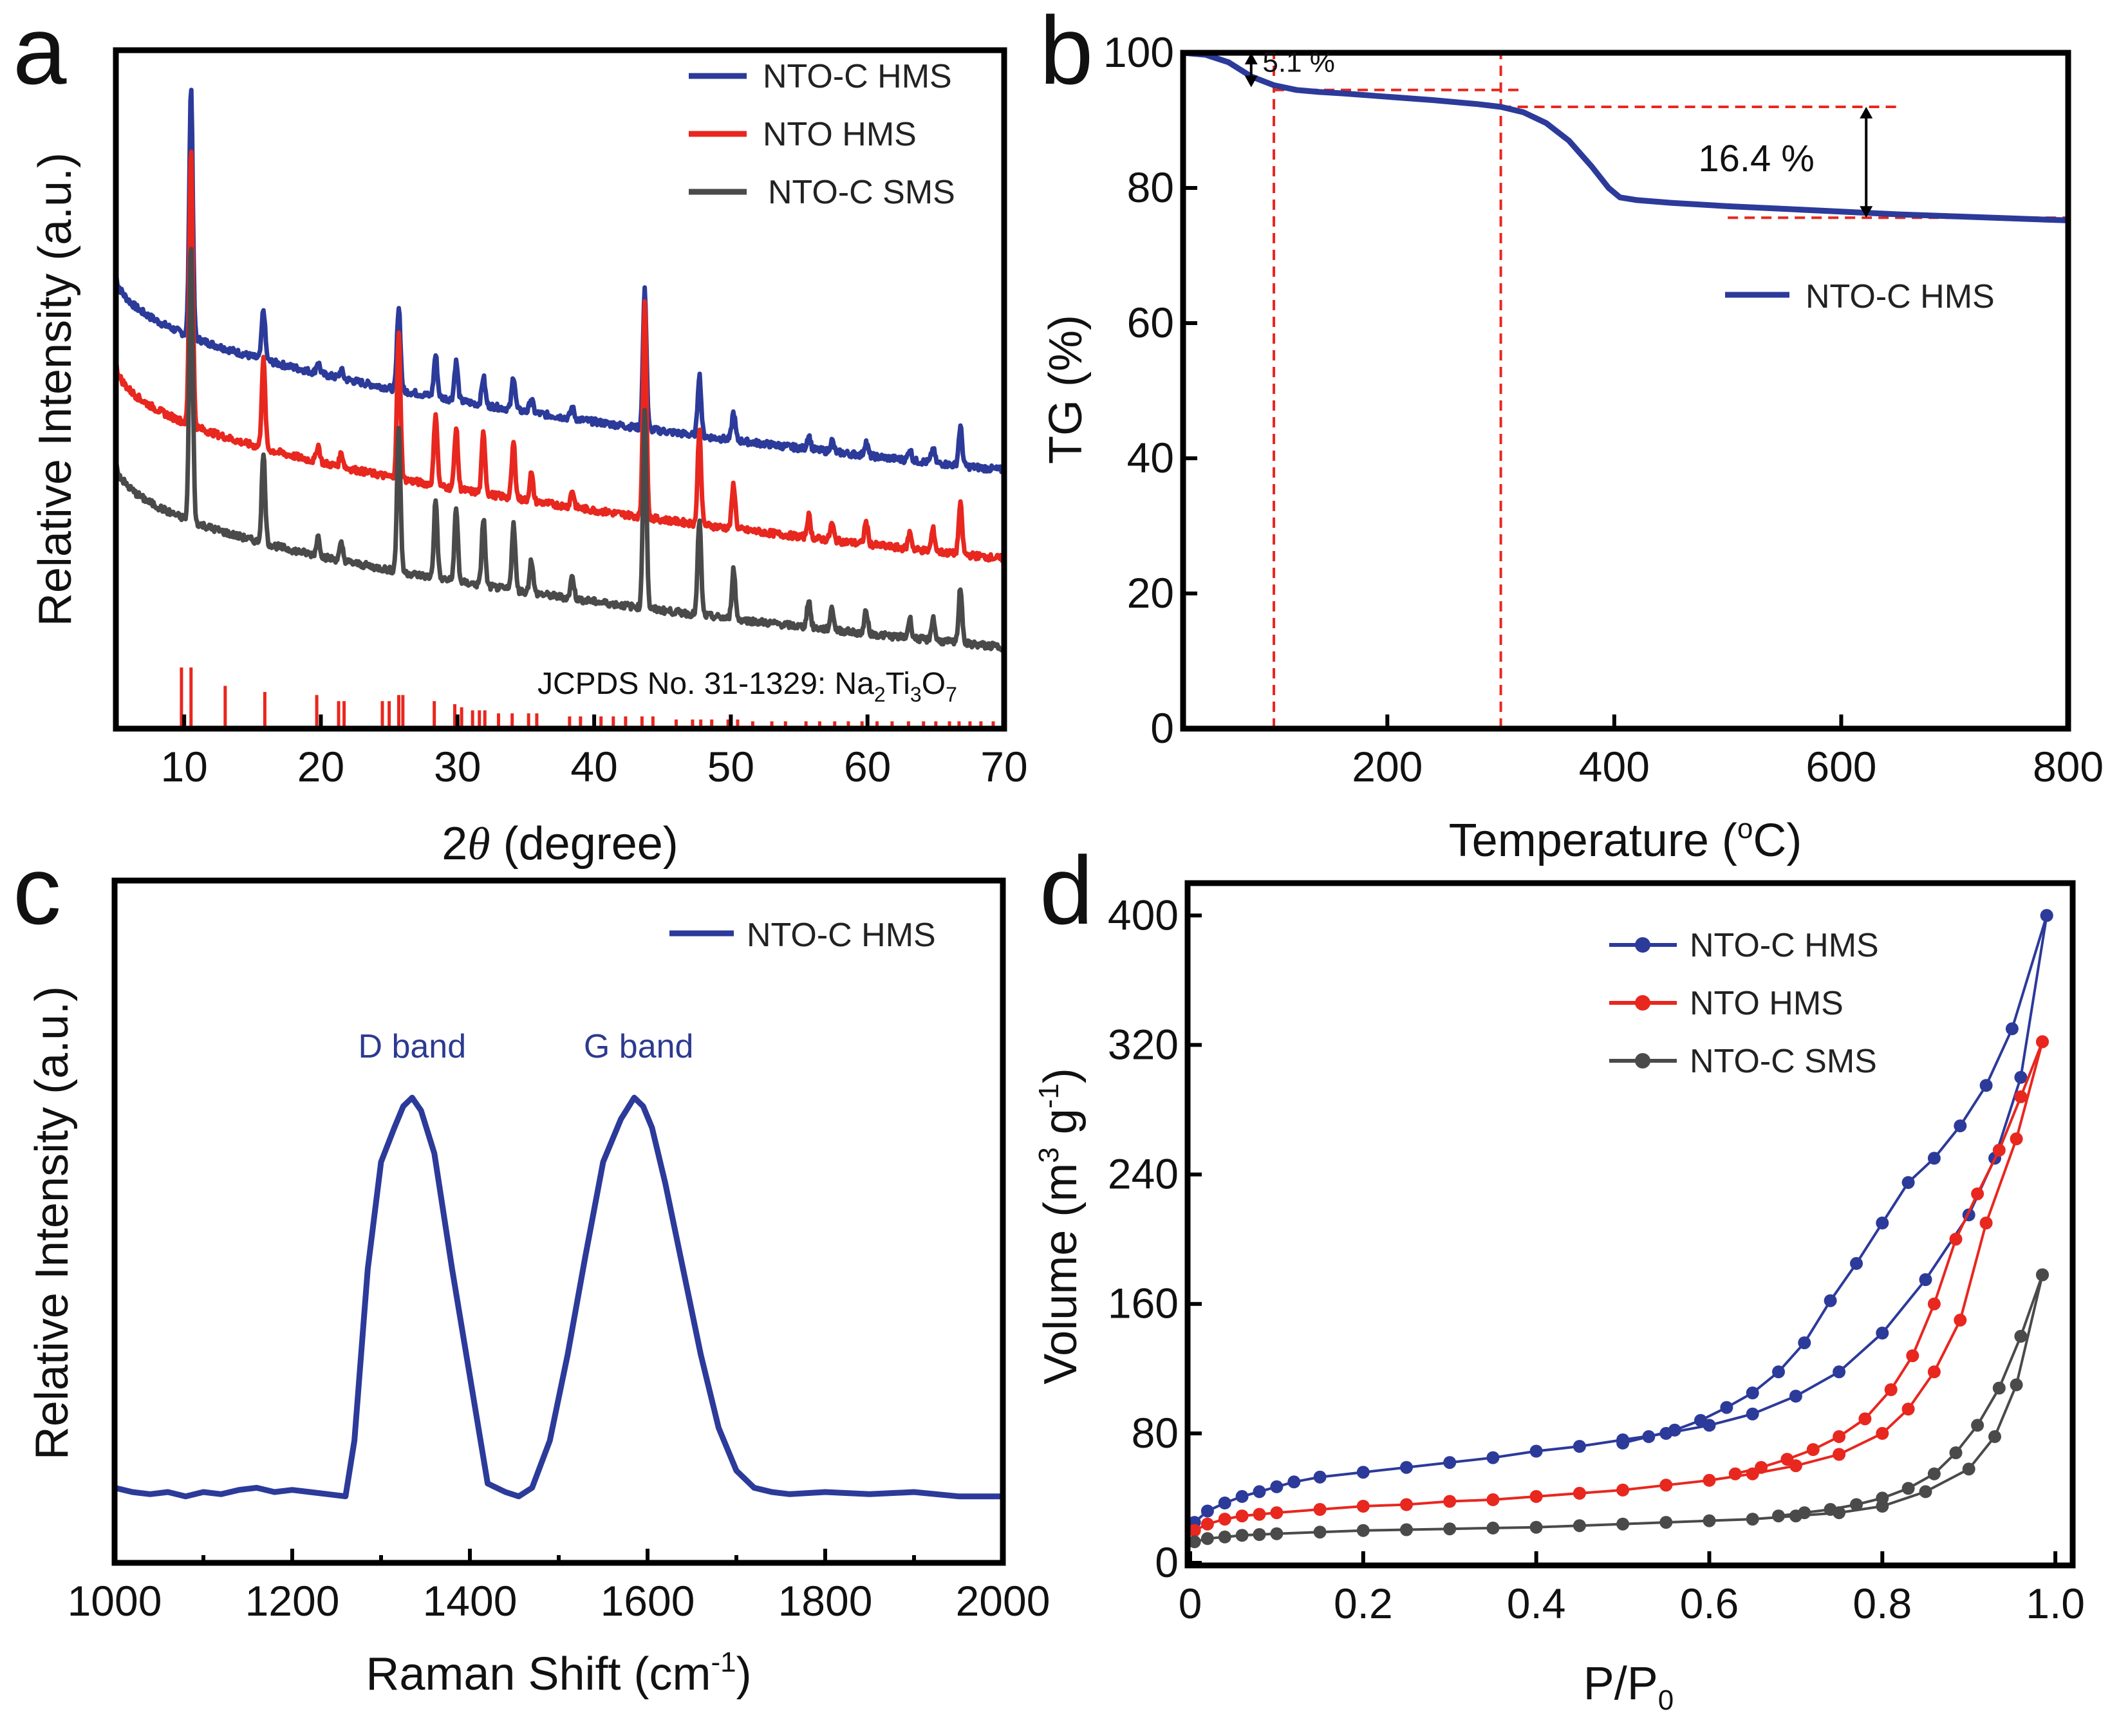  I want to click on d-band-label: D band, so click(412, 1046).